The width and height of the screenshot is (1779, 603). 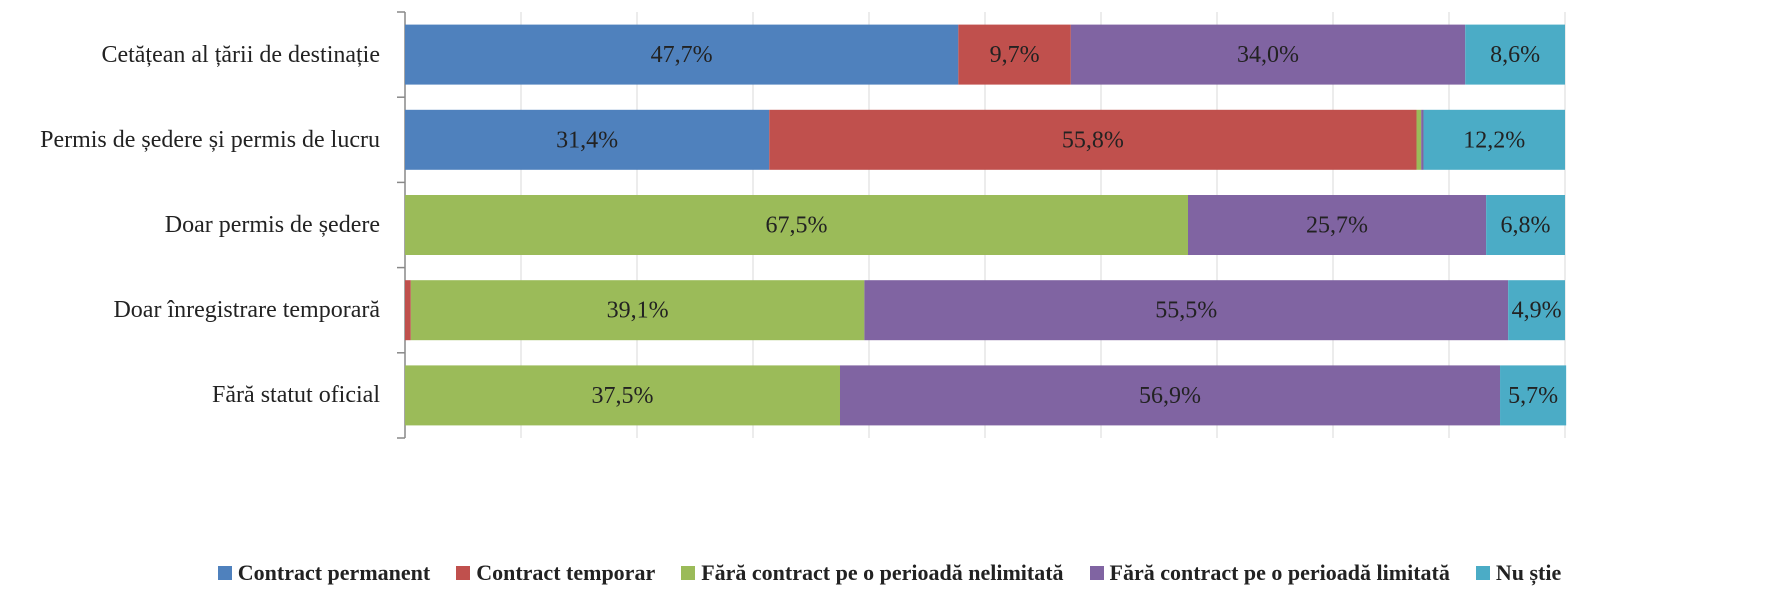 I want to click on data-label: 25,7%, so click(x=1337, y=226).